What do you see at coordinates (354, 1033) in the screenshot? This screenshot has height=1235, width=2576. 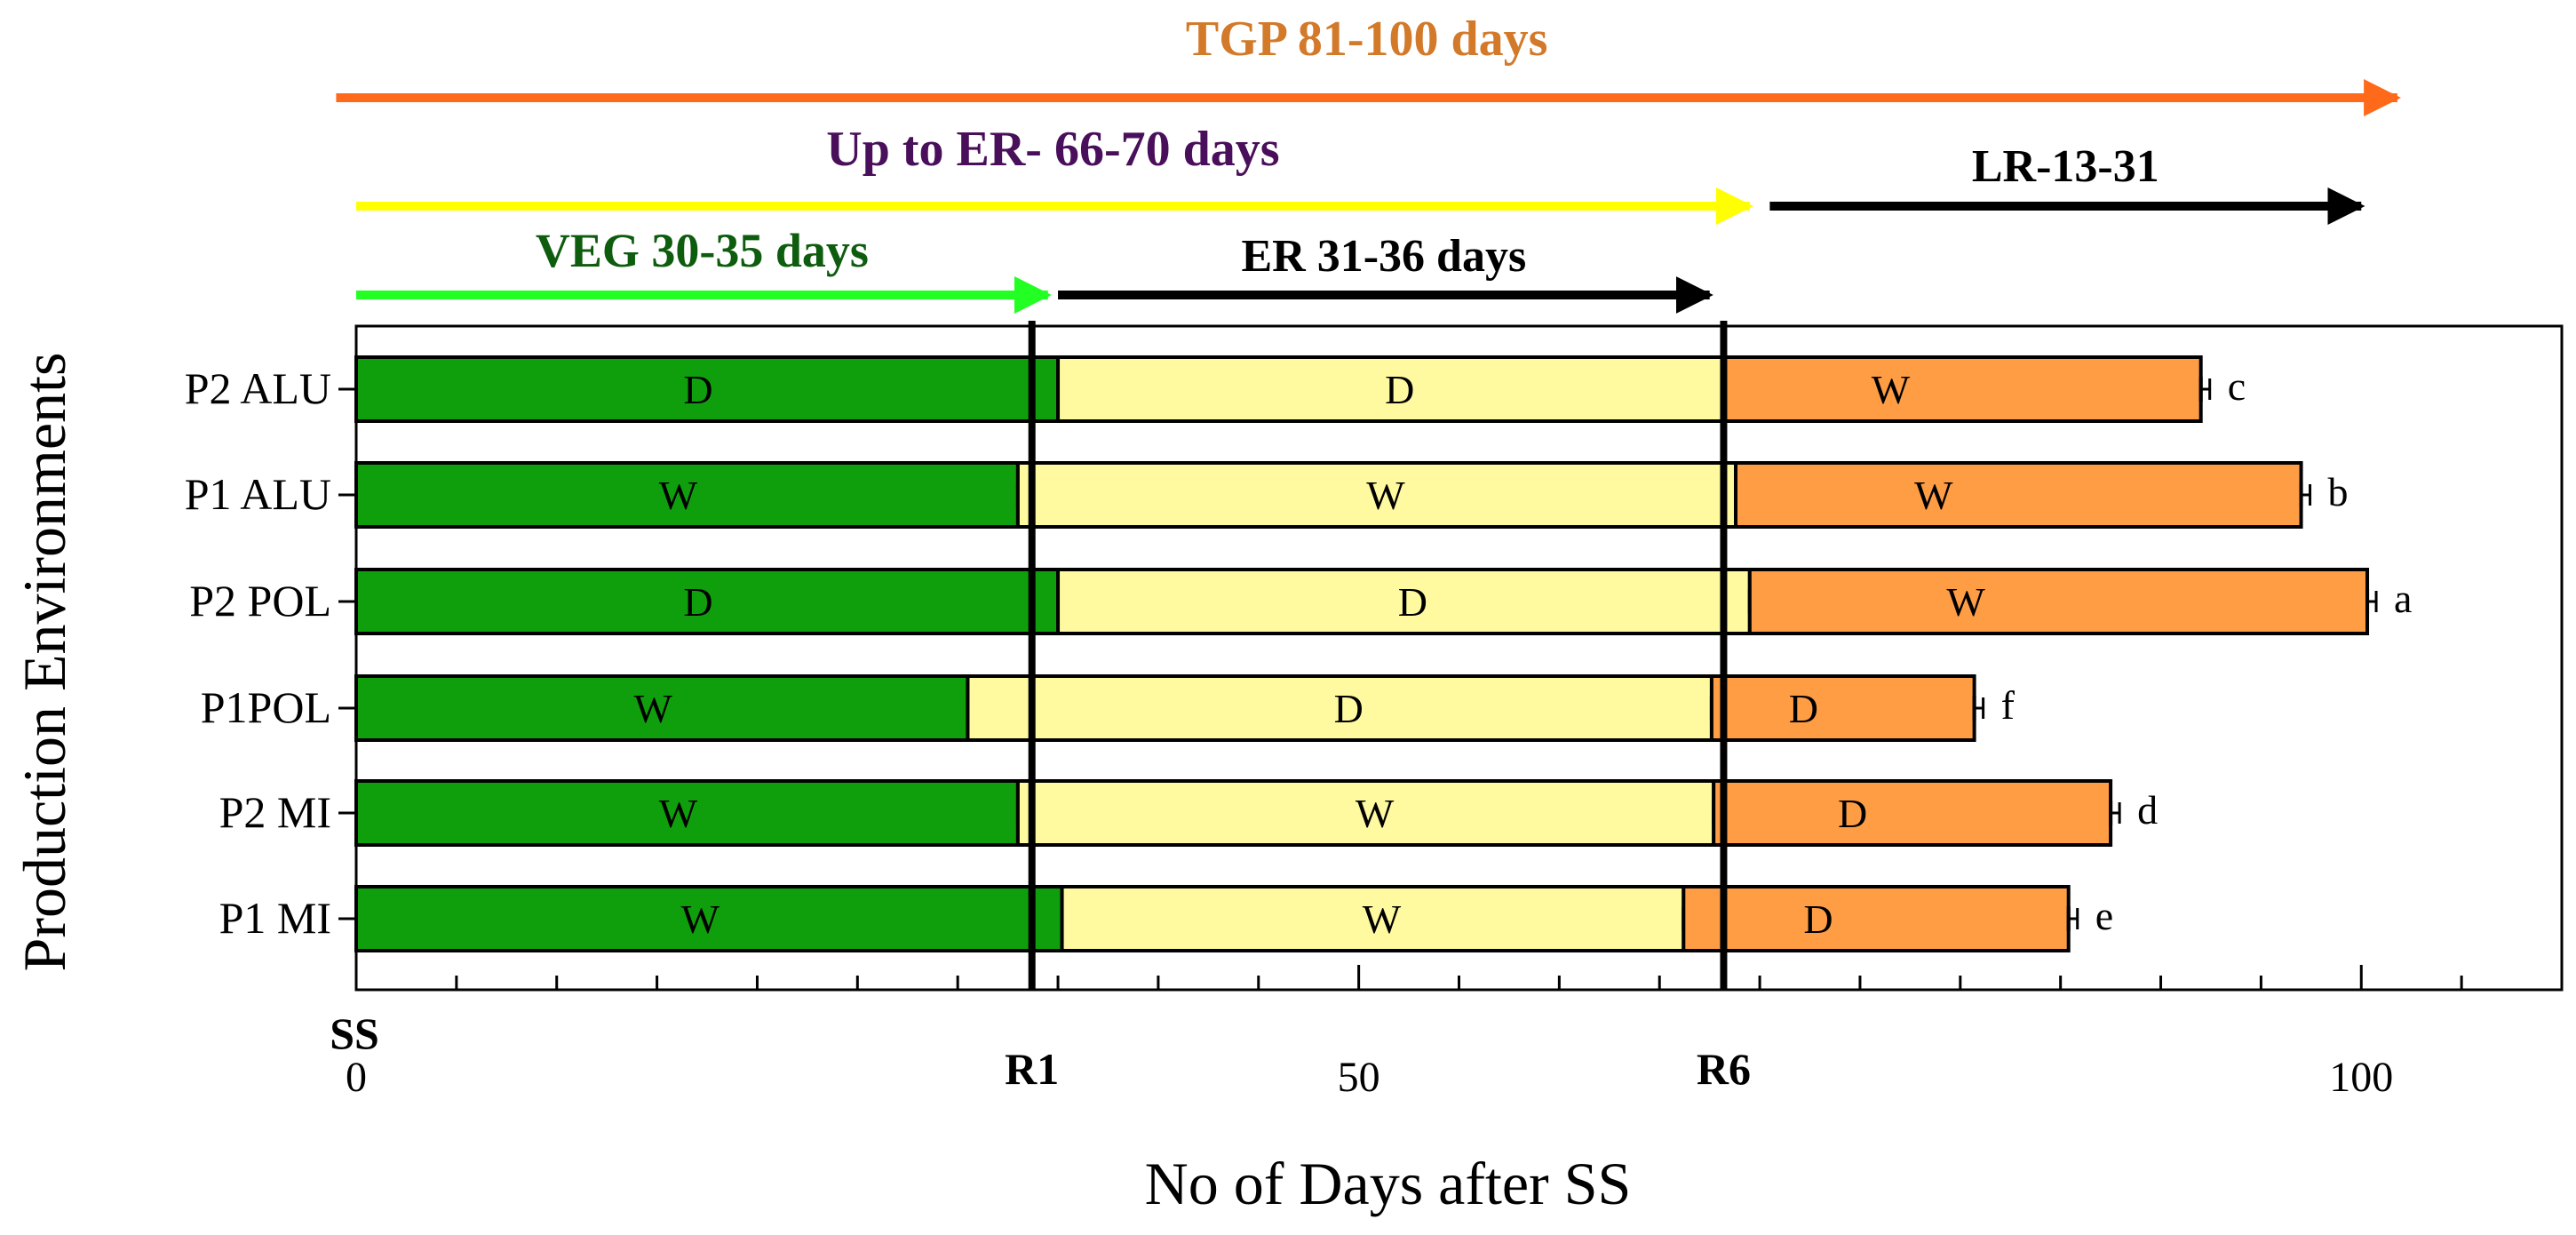 I see `origin-label: SS` at bounding box center [354, 1033].